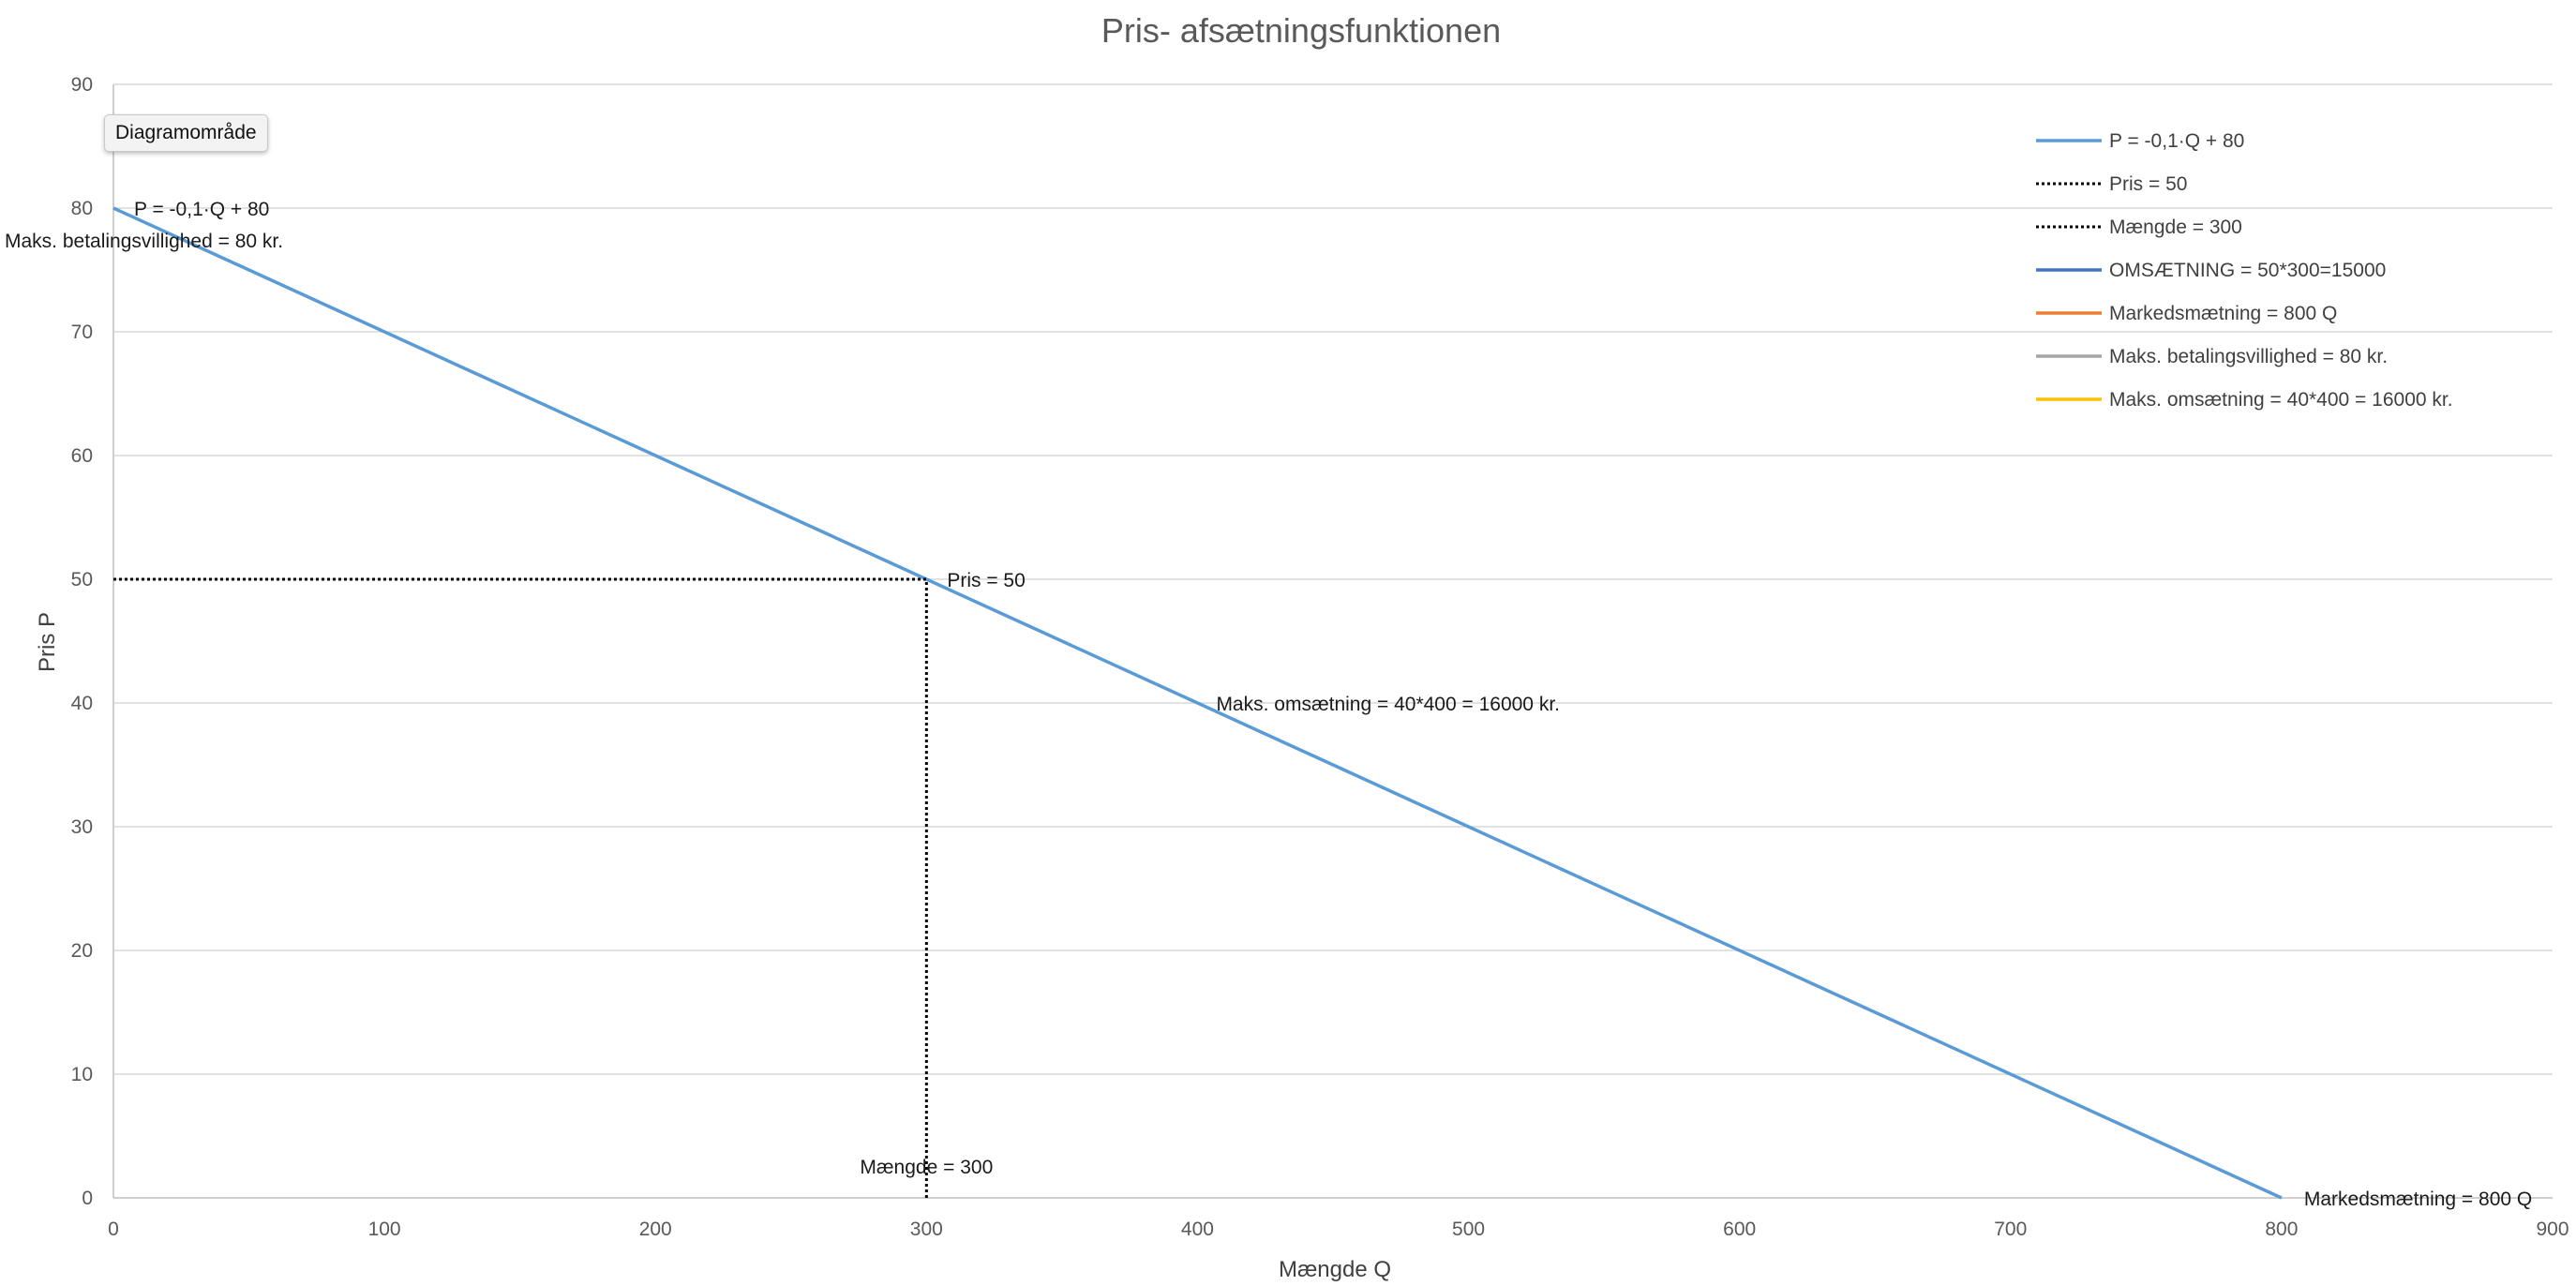  Describe the element at coordinates (1739, 1229) in the screenshot. I see `x-tick-label: 600` at that location.